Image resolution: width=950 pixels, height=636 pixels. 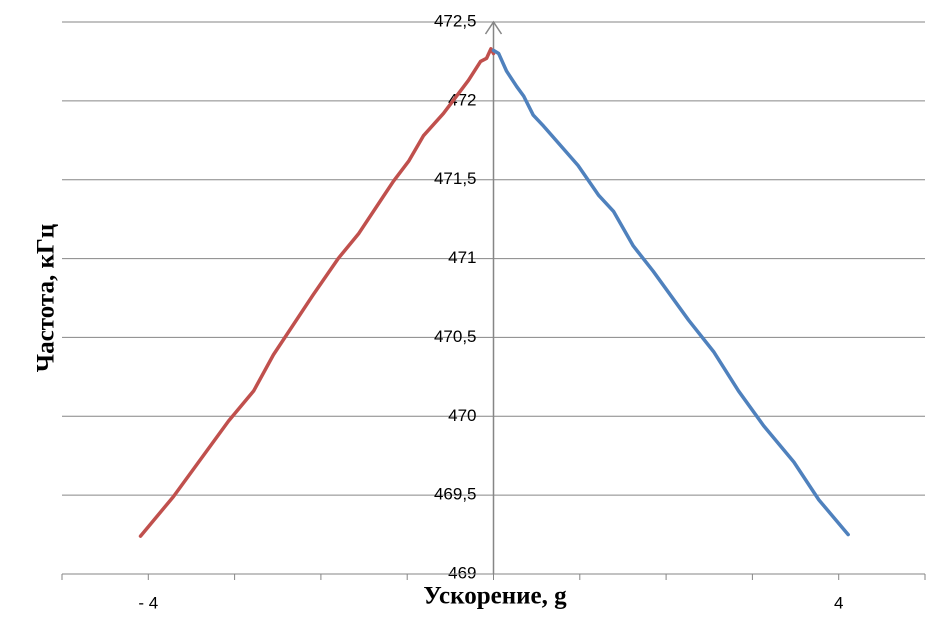 I want to click on y-tick-label: 471, so click(x=462, y=257).